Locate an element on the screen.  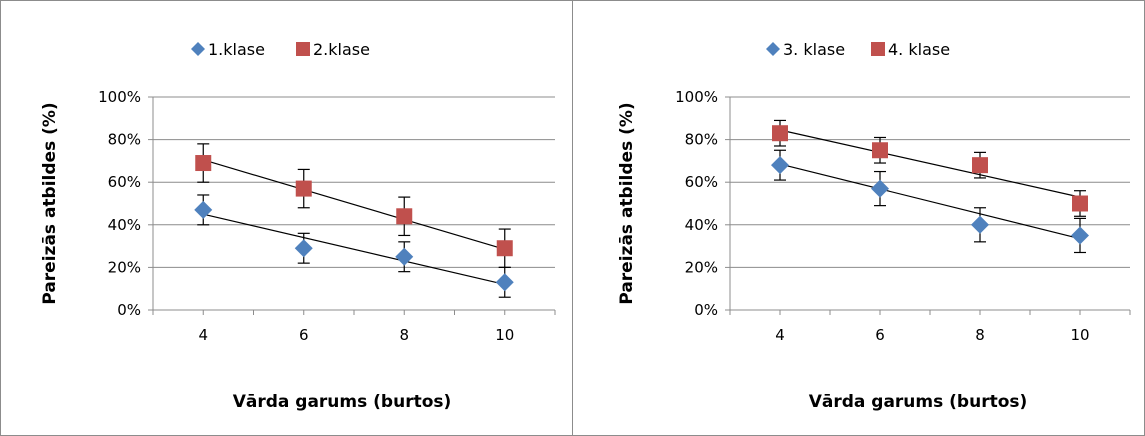
legend-label: 1.klase is located at coordinates (236, 49).